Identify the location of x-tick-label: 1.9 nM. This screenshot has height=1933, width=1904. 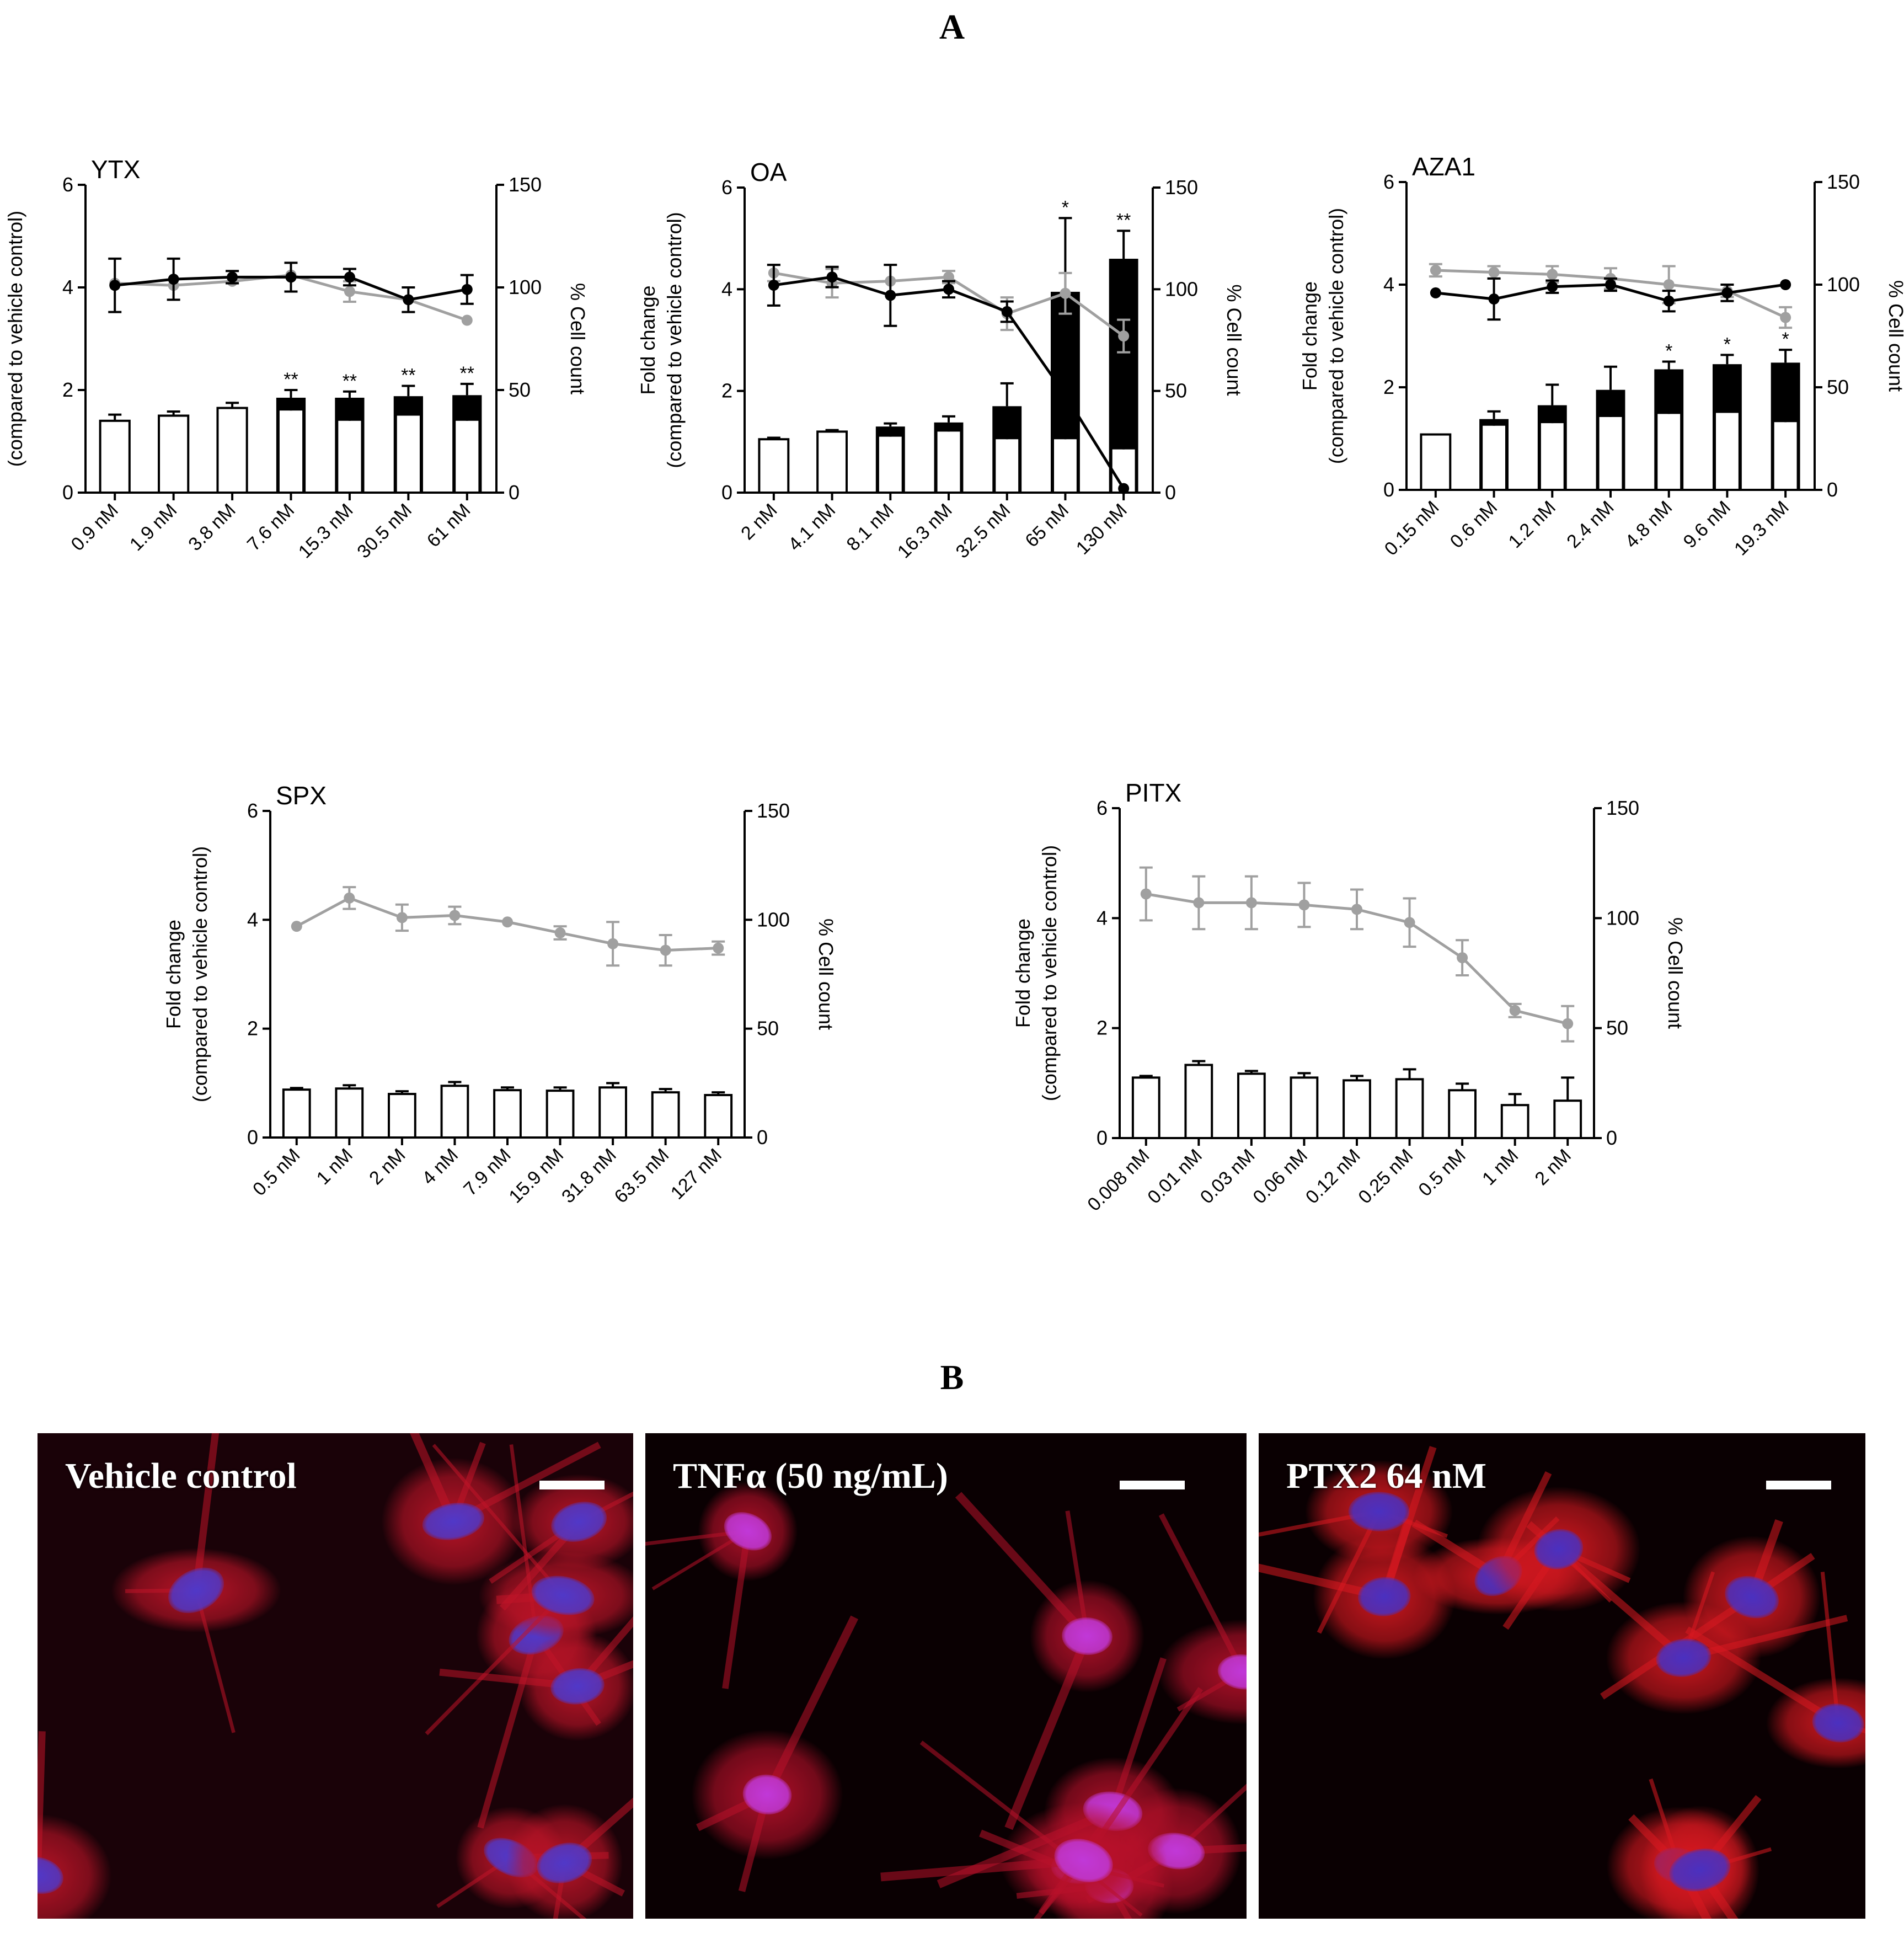
(153, 527).